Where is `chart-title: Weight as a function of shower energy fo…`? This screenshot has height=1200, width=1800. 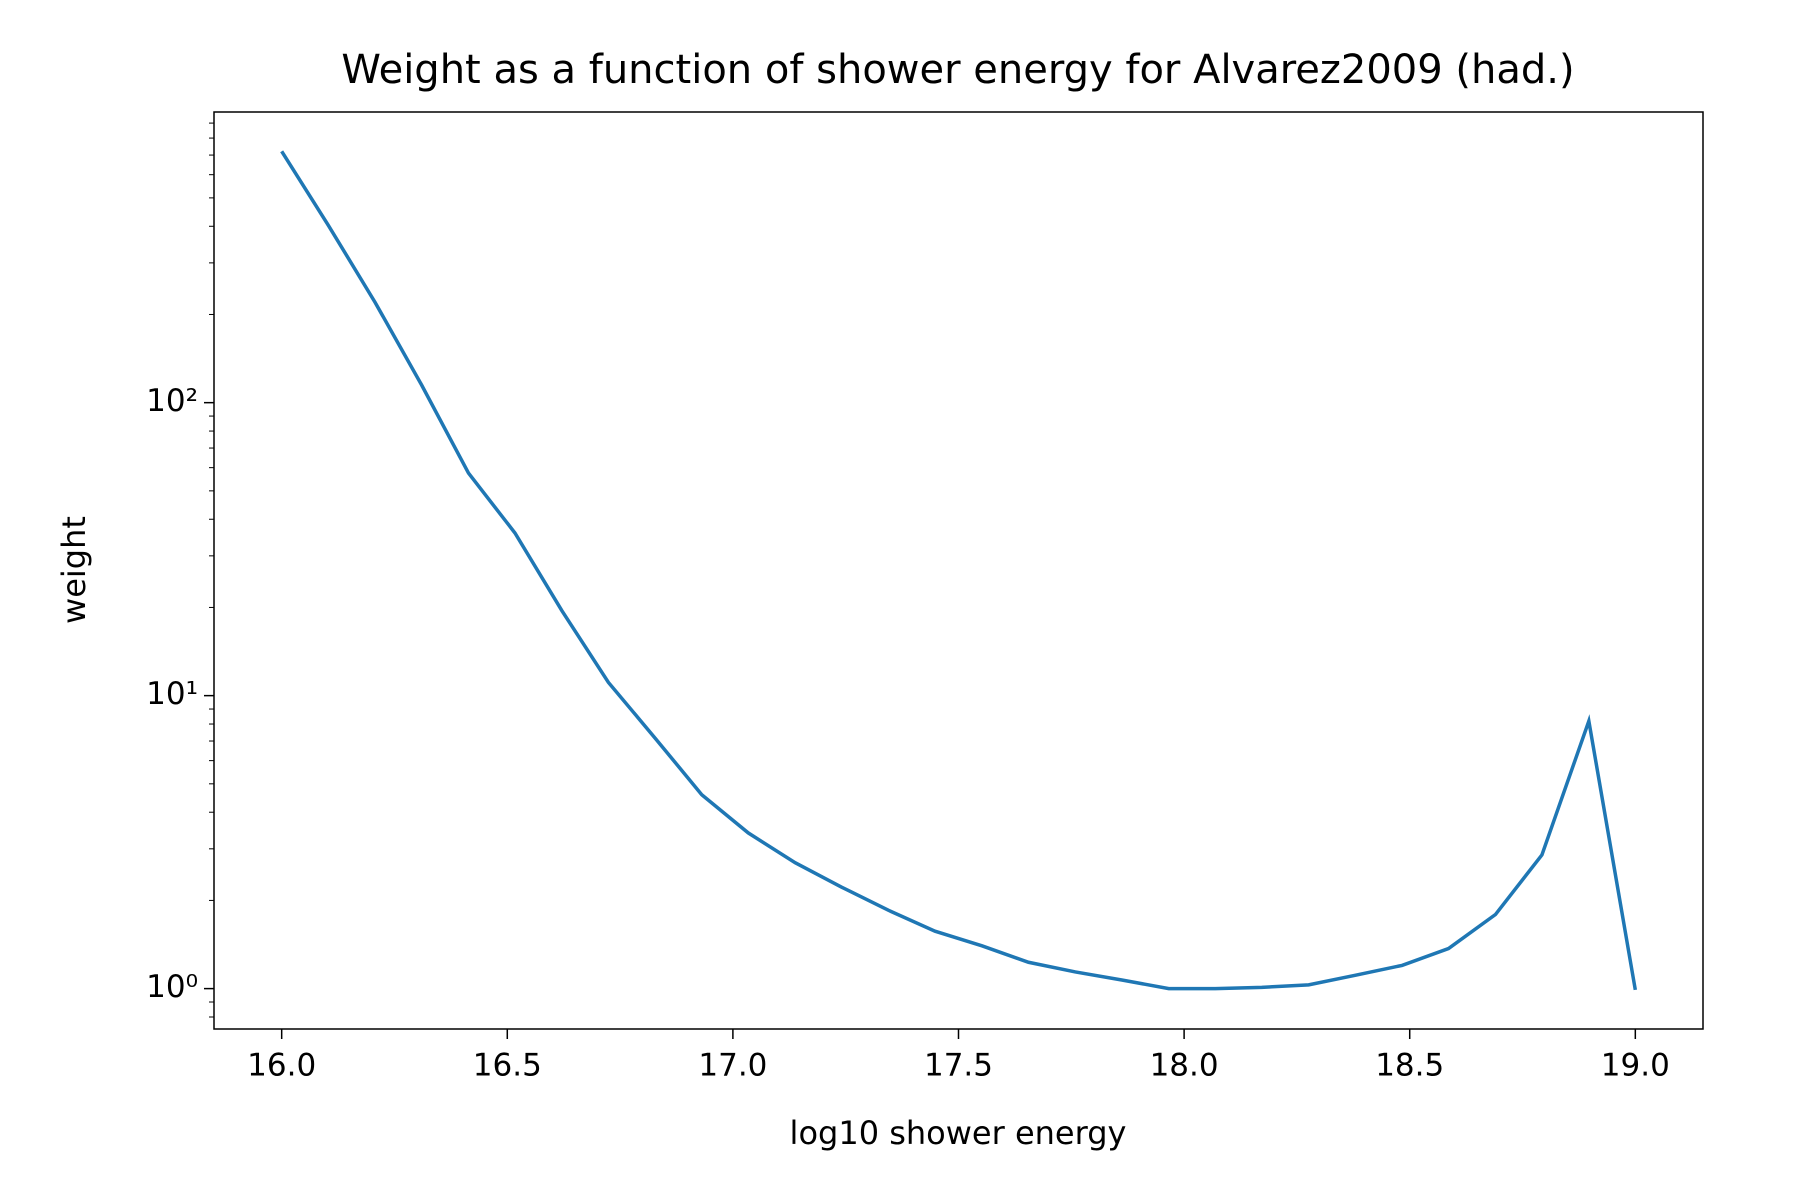 chart-title: Weight as a function of shower energy fo… is located at coordinates (957, 70).